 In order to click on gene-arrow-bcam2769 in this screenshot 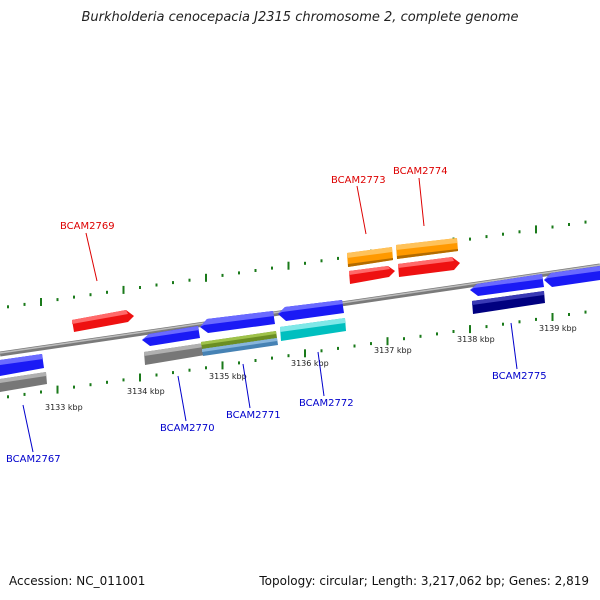, I will do `click(103, 321)`.